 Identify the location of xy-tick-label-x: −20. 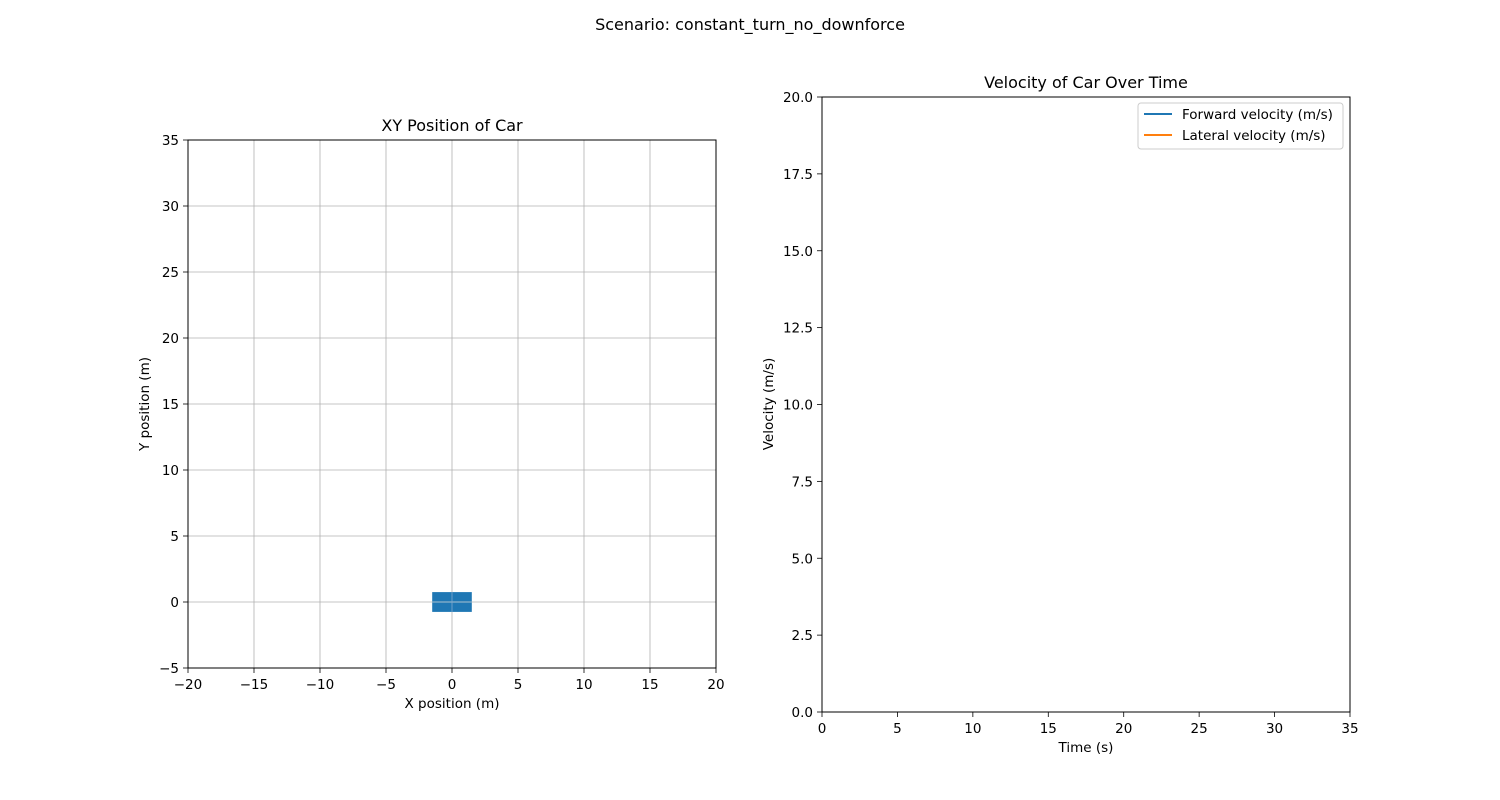
(188, 685).